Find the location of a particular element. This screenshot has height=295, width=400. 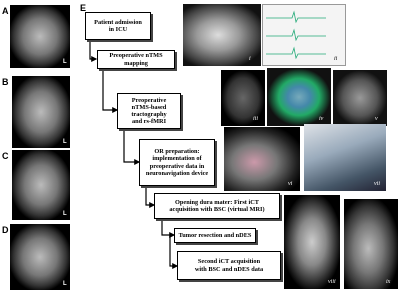

step-text: and rs-fMRI is located at coordinates (149, 122).